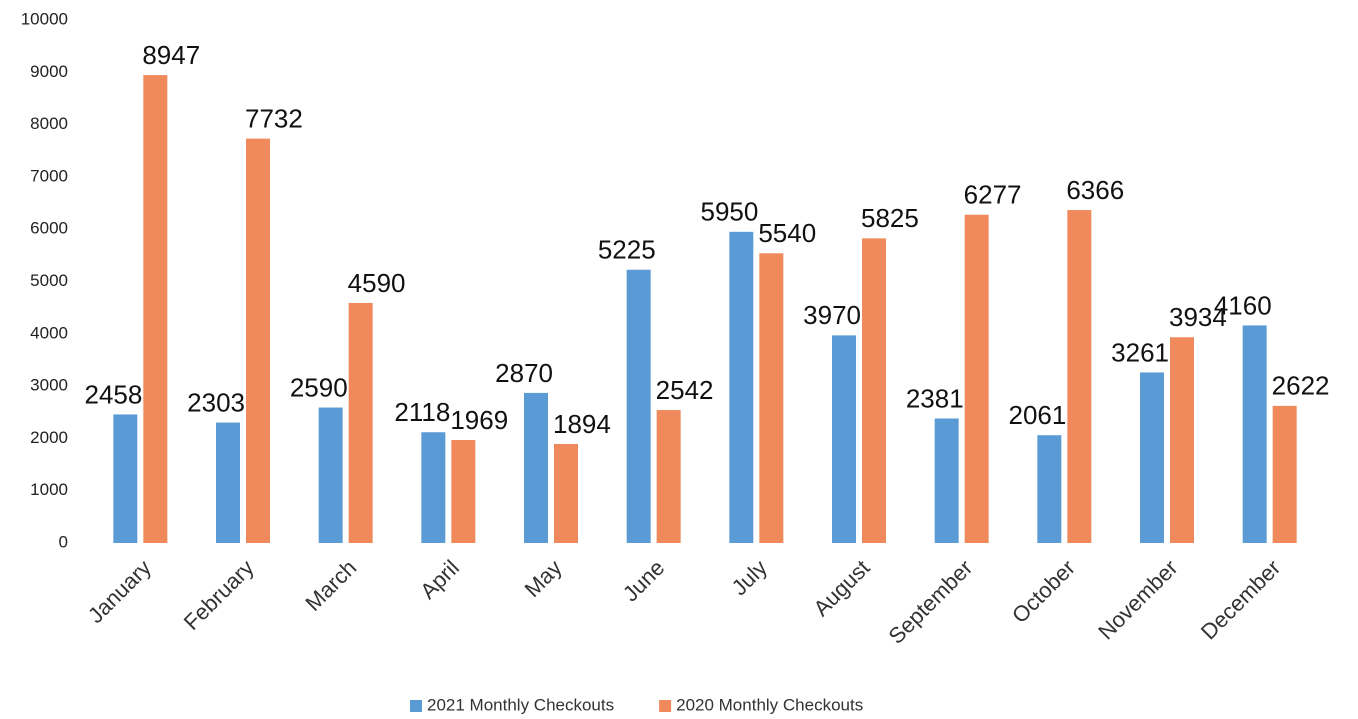 This screenshot has width=1358, height=719. What do you see at coordinates (627, 250) in the screenshot?
I see `data-label: 5225` at bounding box center [627, 250].